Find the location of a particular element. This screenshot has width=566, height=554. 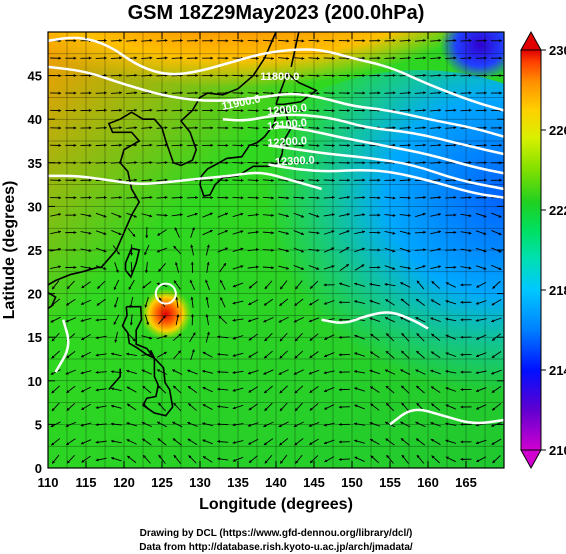

cold-core-northeast is located at coordinates (472, 56).